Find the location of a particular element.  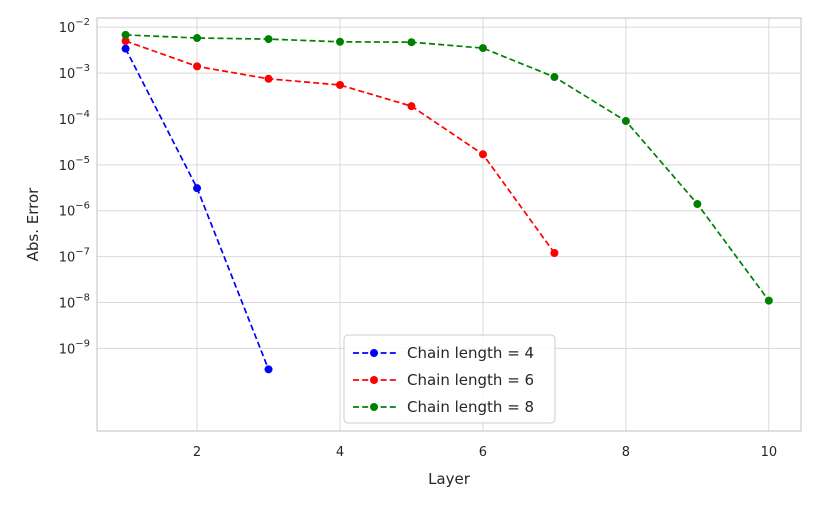

y-tick-label: 10⁻³ is located at coordinates (74, 72).